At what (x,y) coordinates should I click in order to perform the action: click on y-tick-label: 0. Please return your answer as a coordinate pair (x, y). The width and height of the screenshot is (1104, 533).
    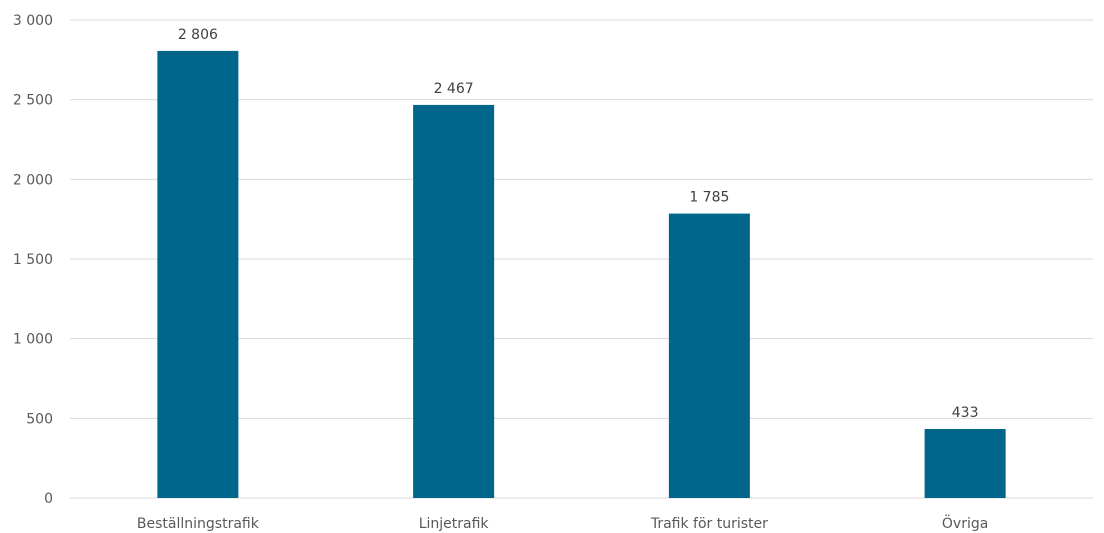
    Looking at the image, I should click on (48, 499).